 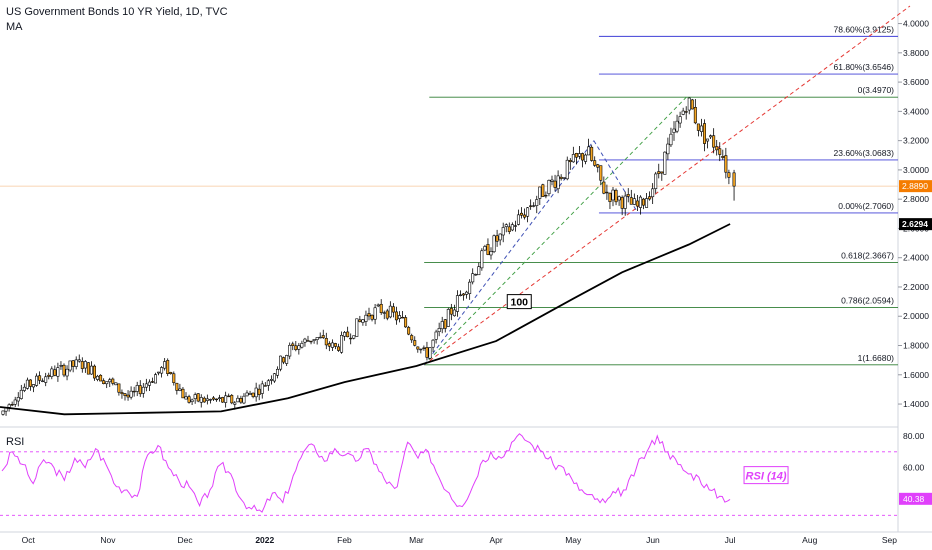 What do you see at coordinates (916, 141) in the screenshot?
I see `y-tick-label: 3.2000` at bounding box center [916, 141].